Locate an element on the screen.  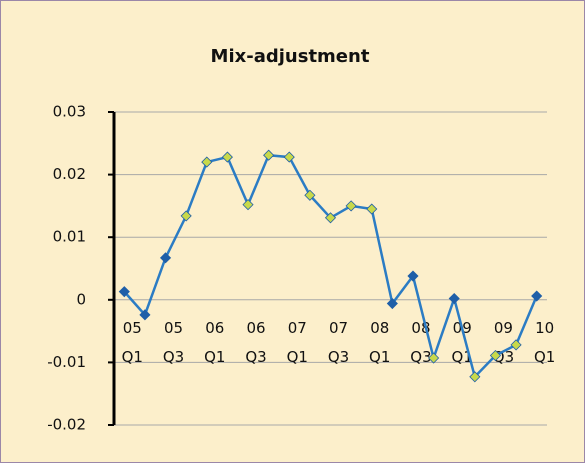
x-tick-label: 05 Q3 is located at coordinates (173, 342).